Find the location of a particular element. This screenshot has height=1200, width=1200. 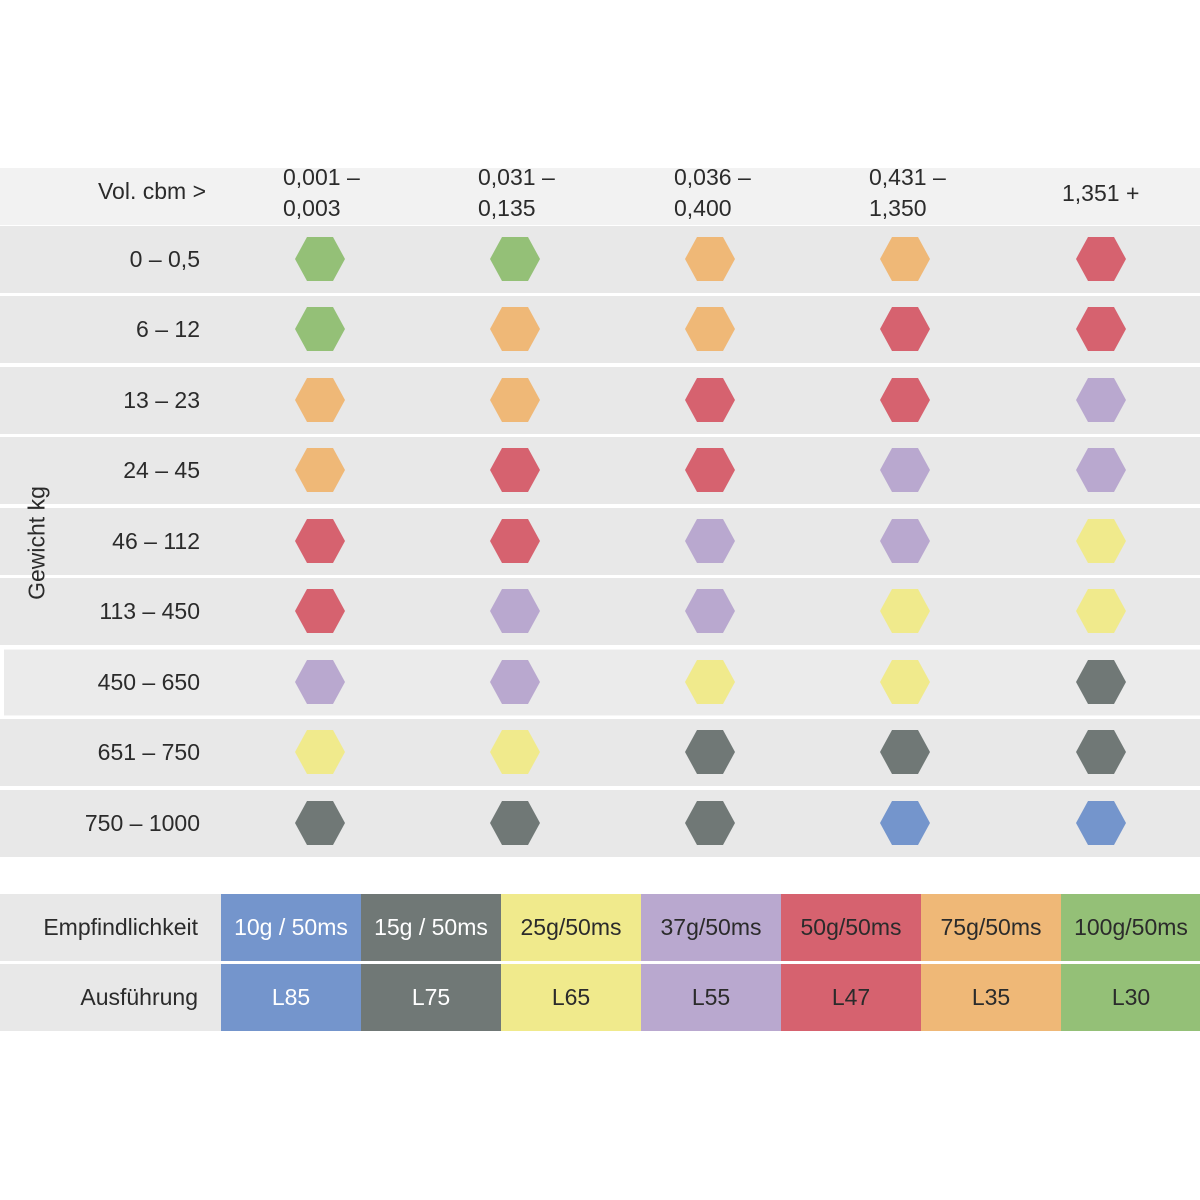

sensitivity-cell: 100g/50ms is located at coordinates (1130, 927).